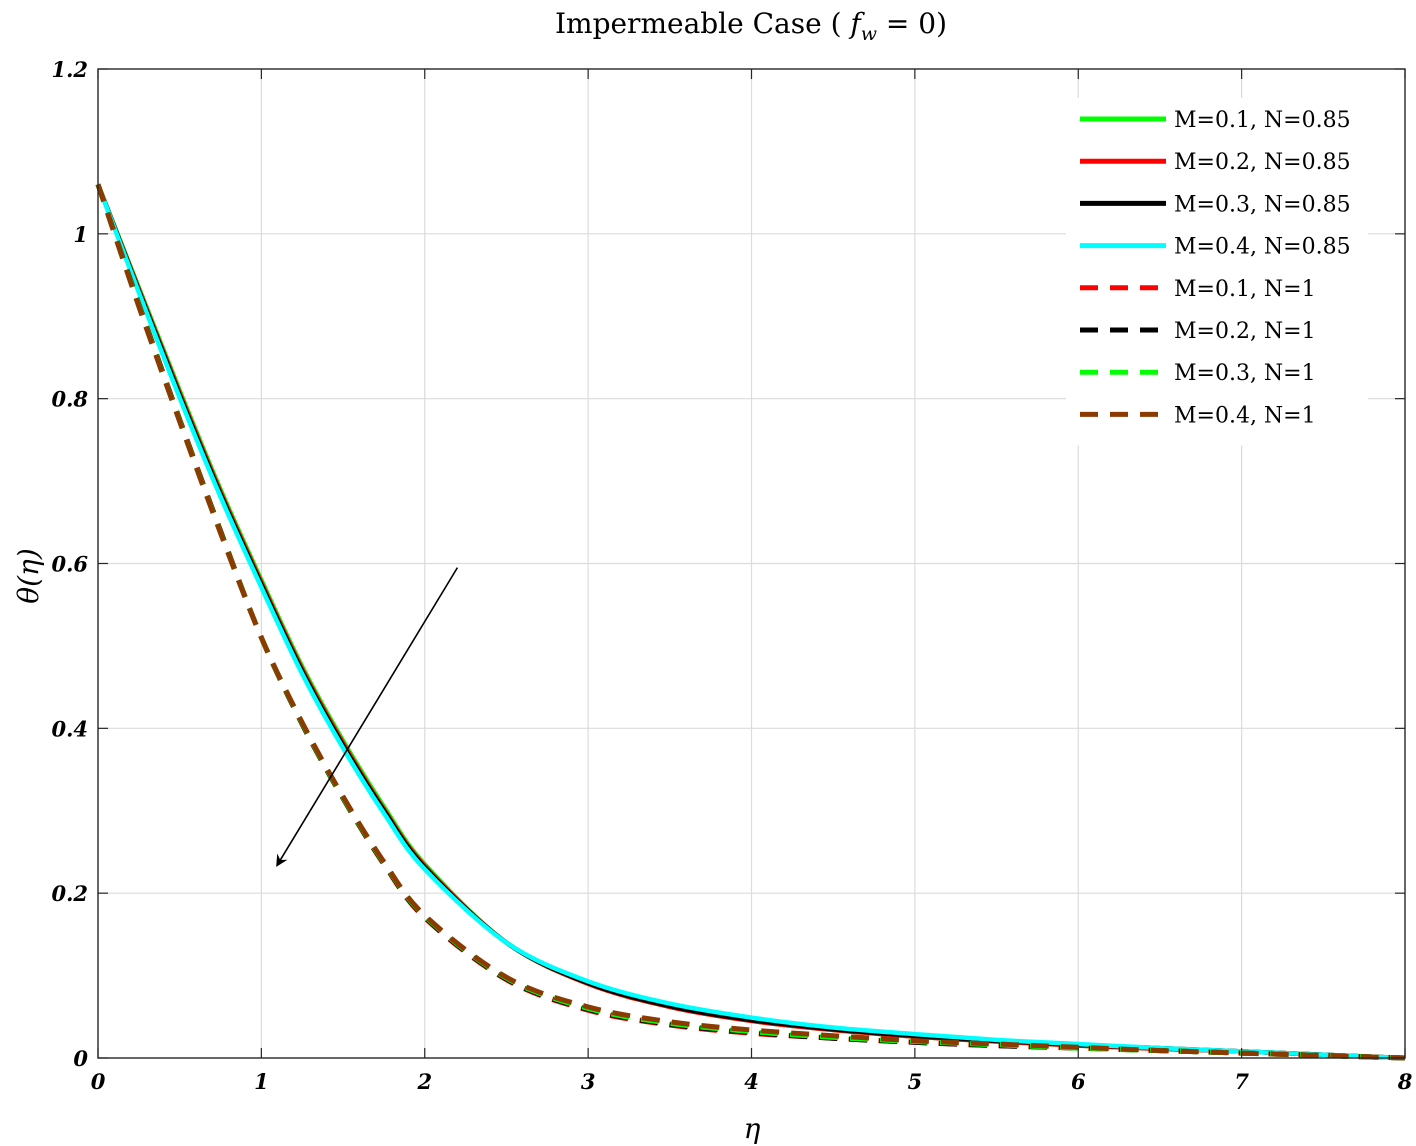 The width and height of the screenshot is (1416, 1146). Describe the element at coordinates (912, 23) in the screenshot. I see `title-suffix: = 0)` at that location.